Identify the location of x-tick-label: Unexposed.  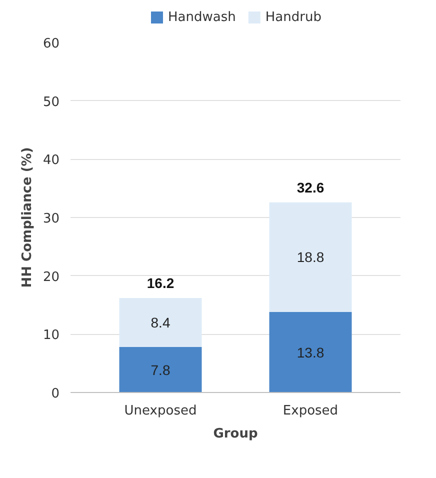
(160, 411).